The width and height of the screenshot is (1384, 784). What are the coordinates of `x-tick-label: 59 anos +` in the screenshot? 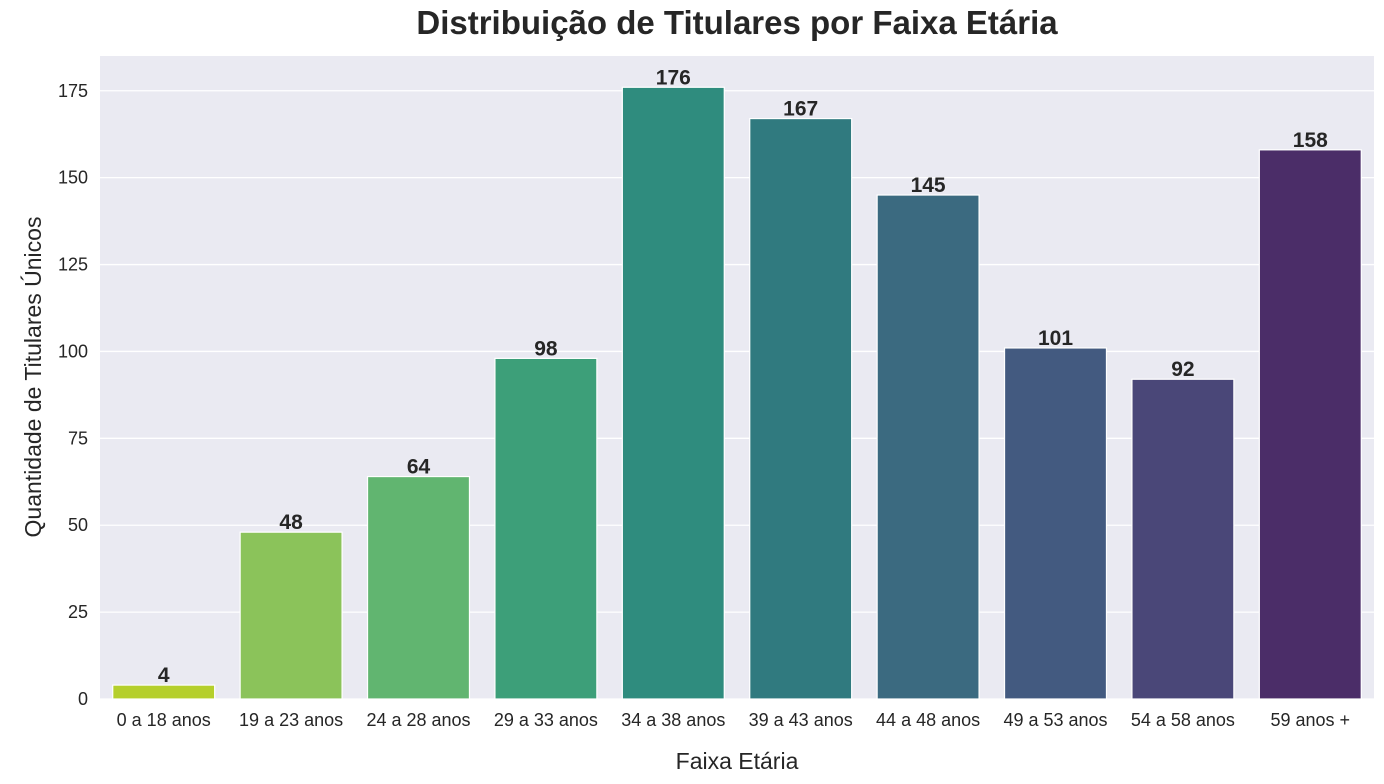 It's located at (1311, 720).